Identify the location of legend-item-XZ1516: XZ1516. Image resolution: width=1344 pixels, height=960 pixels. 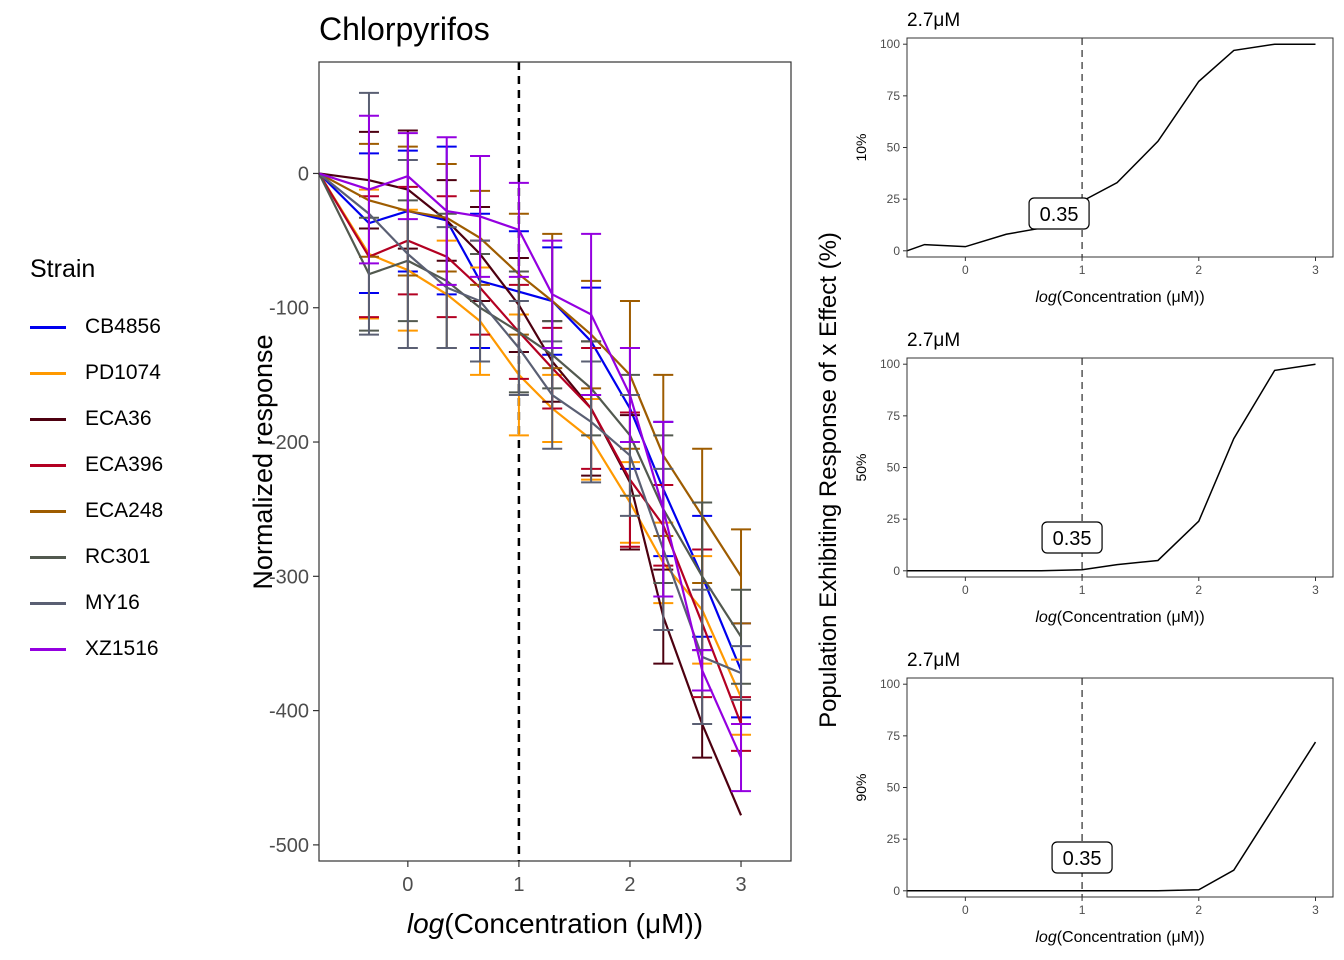
(115, 649).